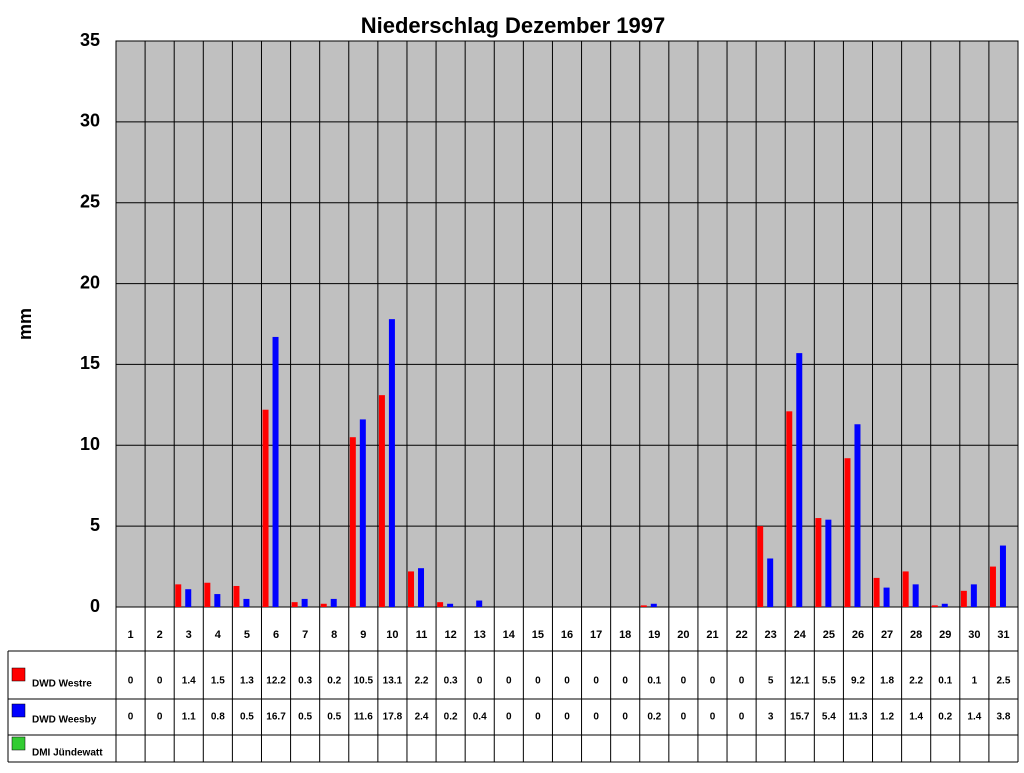 Image resolution: width=1024 pixels, height=773 pixels. I want to click on x-tick-label: 15, so click(538, 635).